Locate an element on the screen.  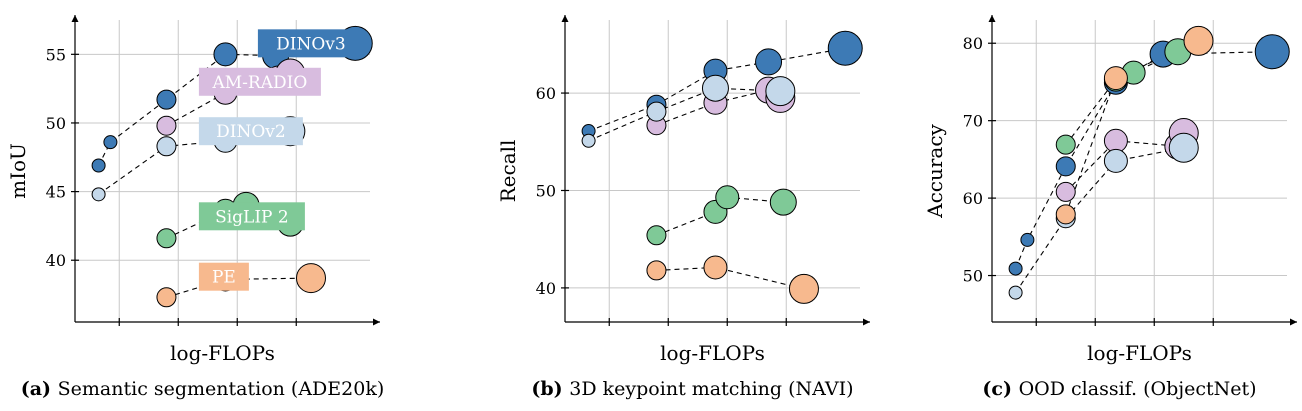
legend-label-dinov2: DINOv2 is located at coordinates (250, 131).